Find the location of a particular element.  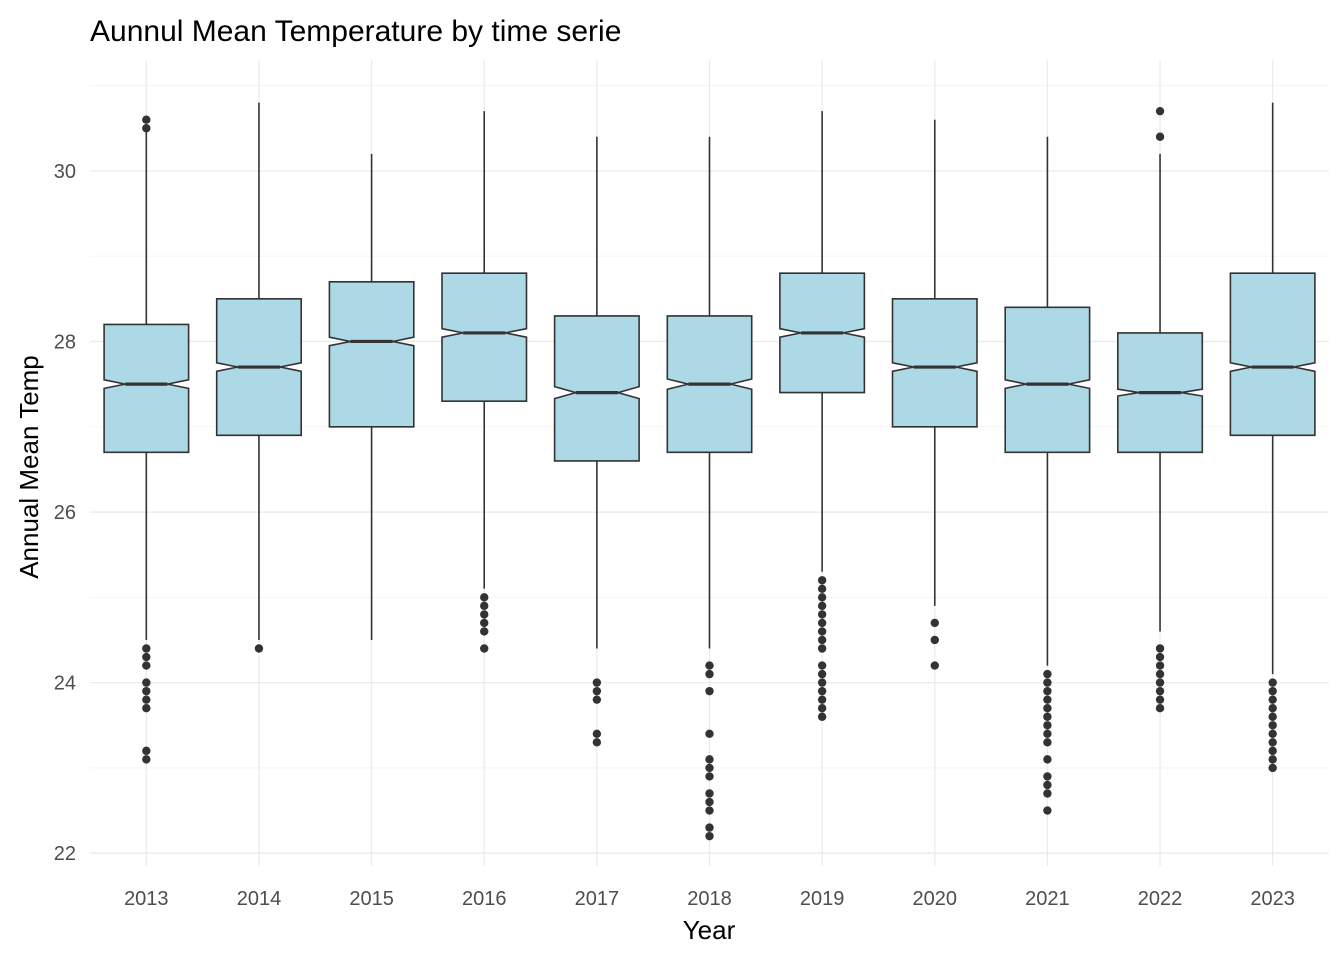

box-2016 is located at coordinates (484, 382).